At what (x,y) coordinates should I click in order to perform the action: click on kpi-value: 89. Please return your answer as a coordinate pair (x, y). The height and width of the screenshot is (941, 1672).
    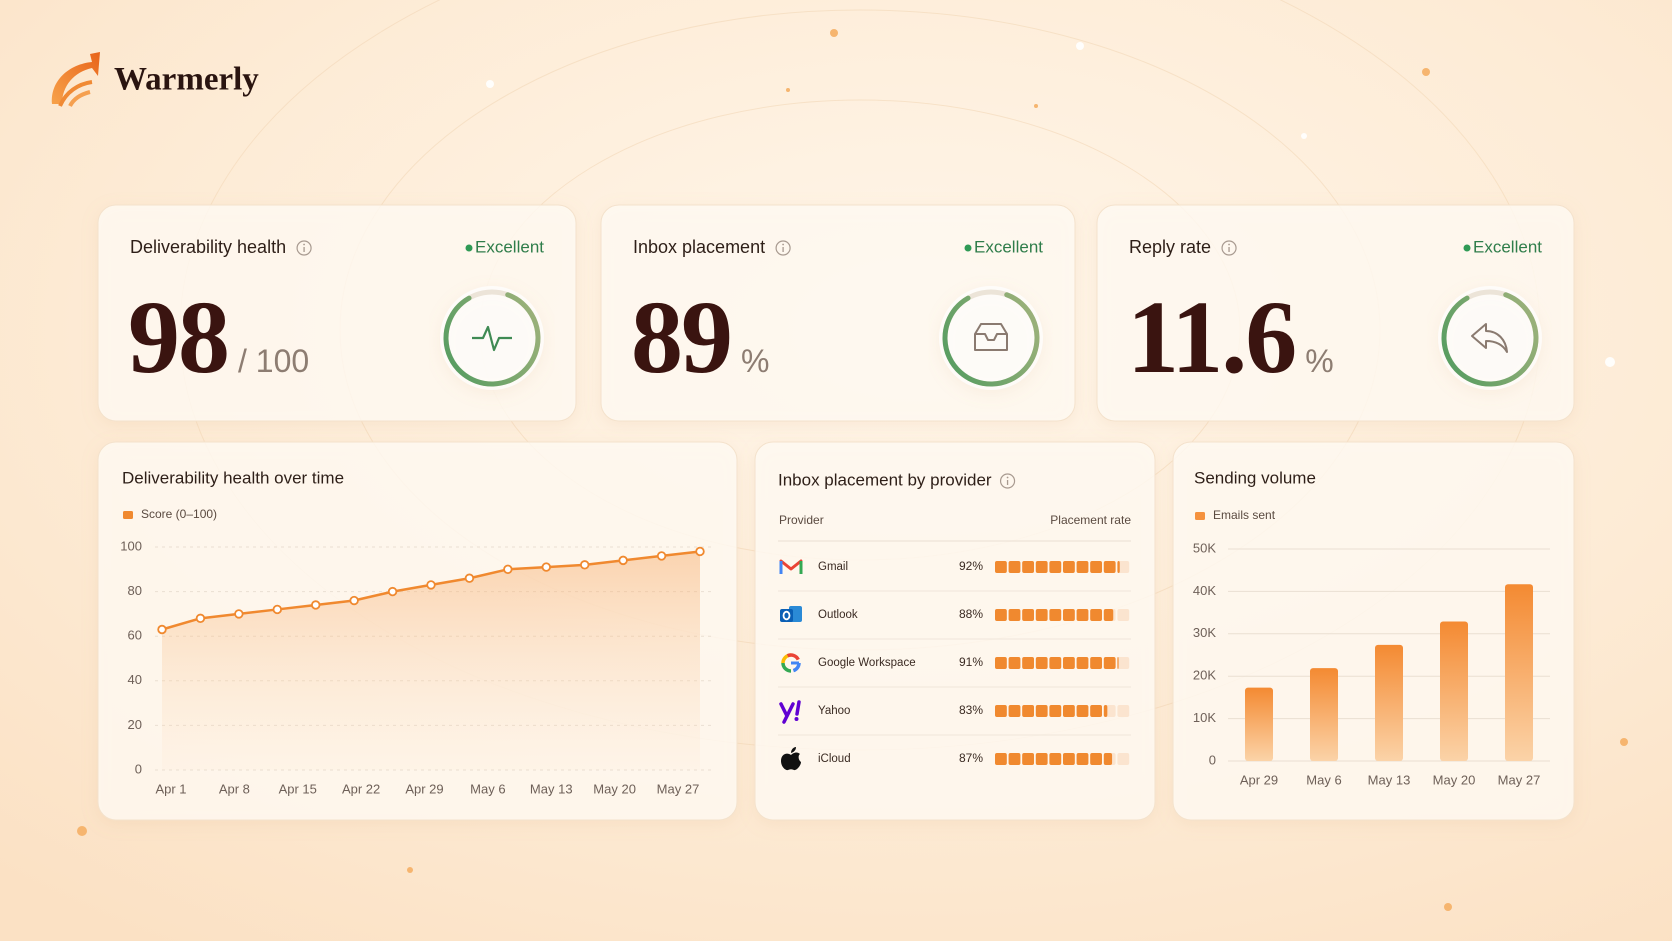
    Looking at the image, I should click on (681, 337).